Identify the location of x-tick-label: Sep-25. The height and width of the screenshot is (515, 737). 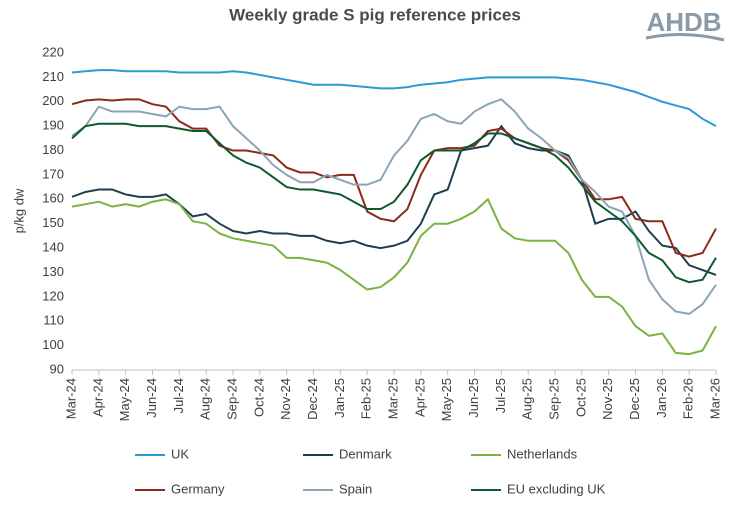
(553, 399).